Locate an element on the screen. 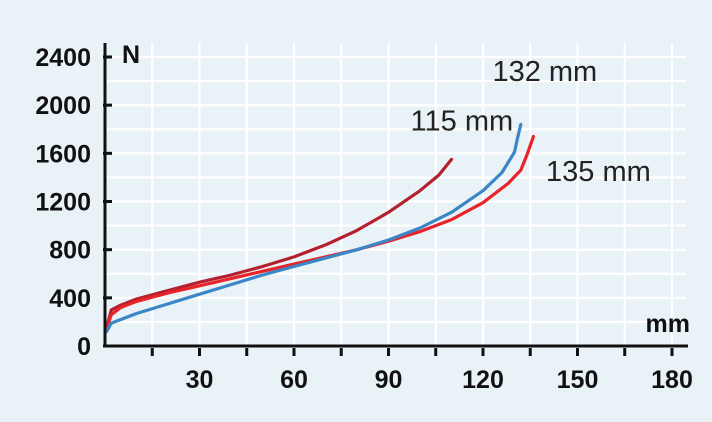 Image resolution: width=712 pixels, height=422 pixels. x-tick-label: 120 is located at coordinates (483, 380).